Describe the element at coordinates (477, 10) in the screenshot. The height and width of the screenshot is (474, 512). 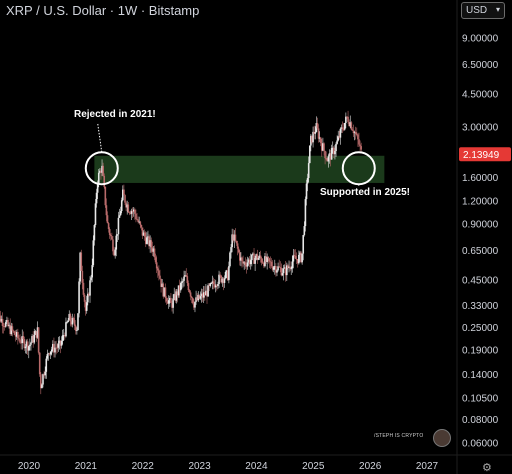
I see `currency-label: USD` at that location.